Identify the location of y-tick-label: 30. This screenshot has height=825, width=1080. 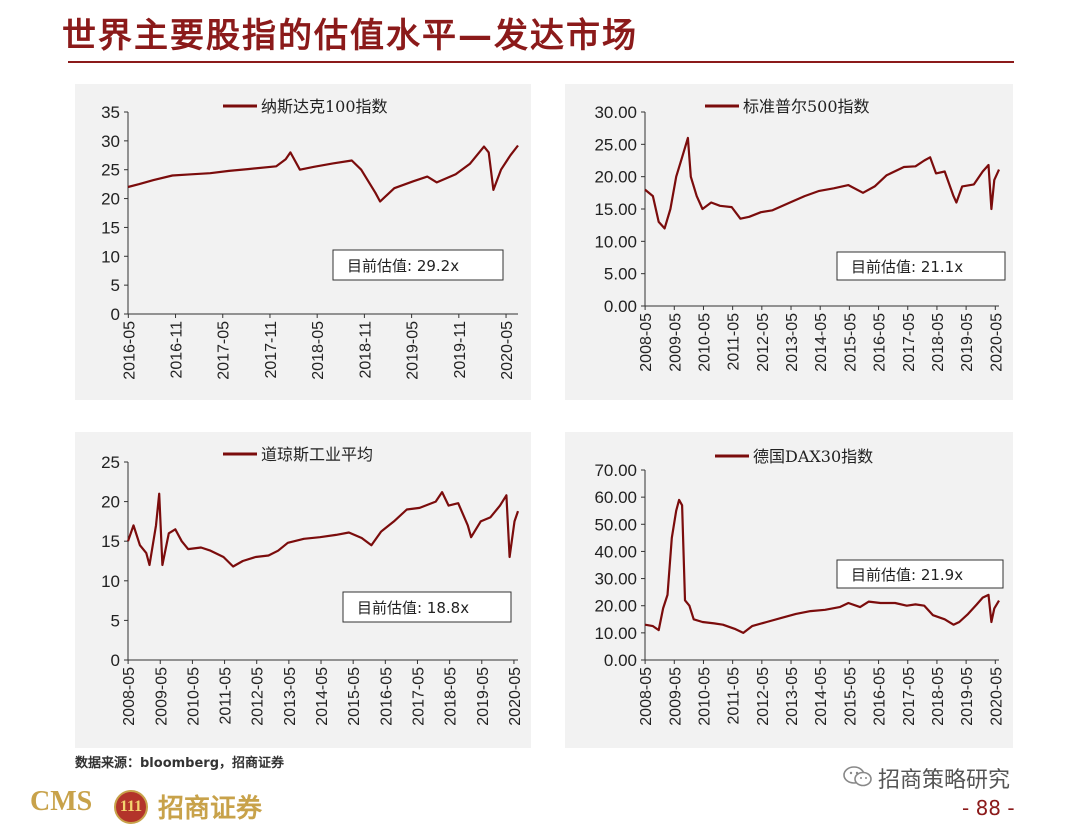
(110, 141).